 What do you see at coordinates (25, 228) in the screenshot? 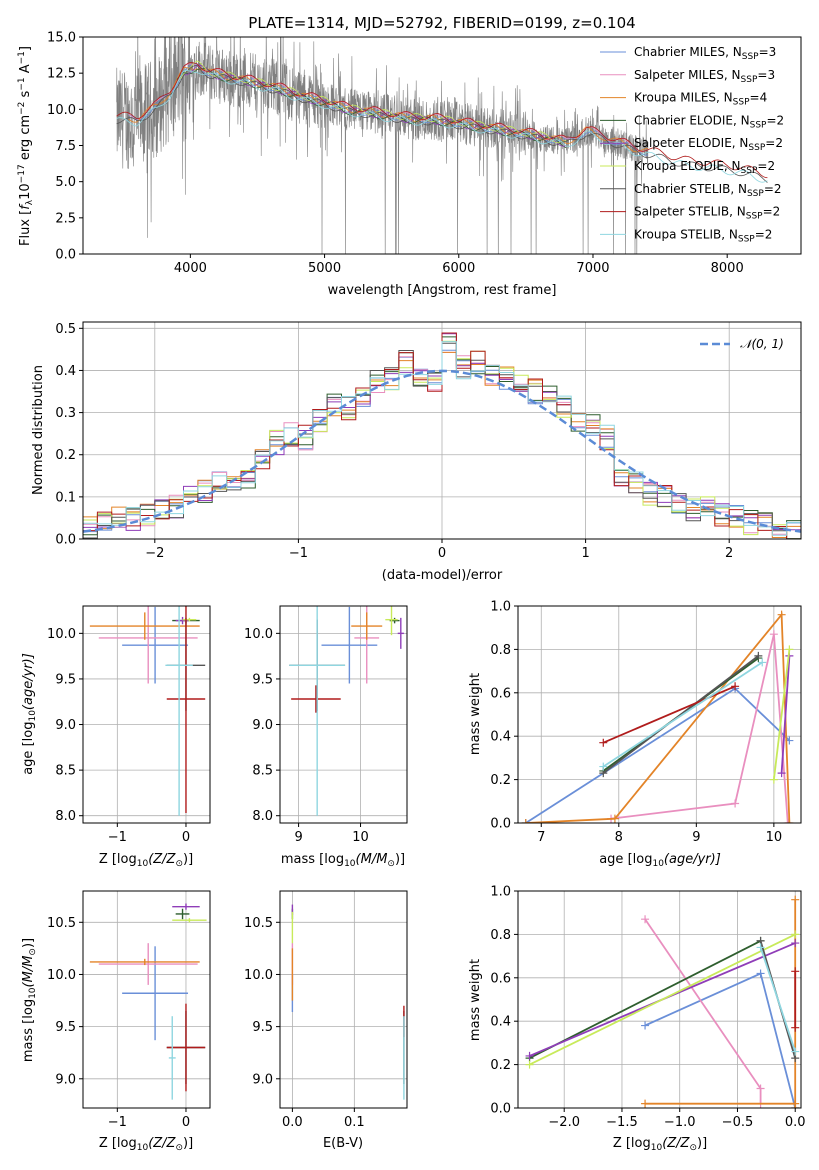
I see `y-axis-label-part: Flux [` at bounding box center [25, 228].